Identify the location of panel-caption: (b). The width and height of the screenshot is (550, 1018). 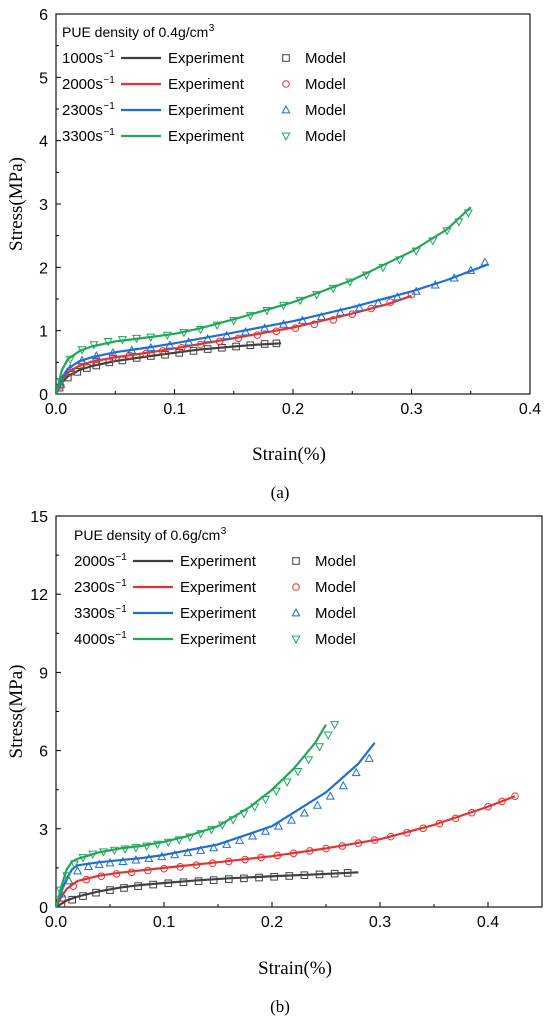
(280, 1006).